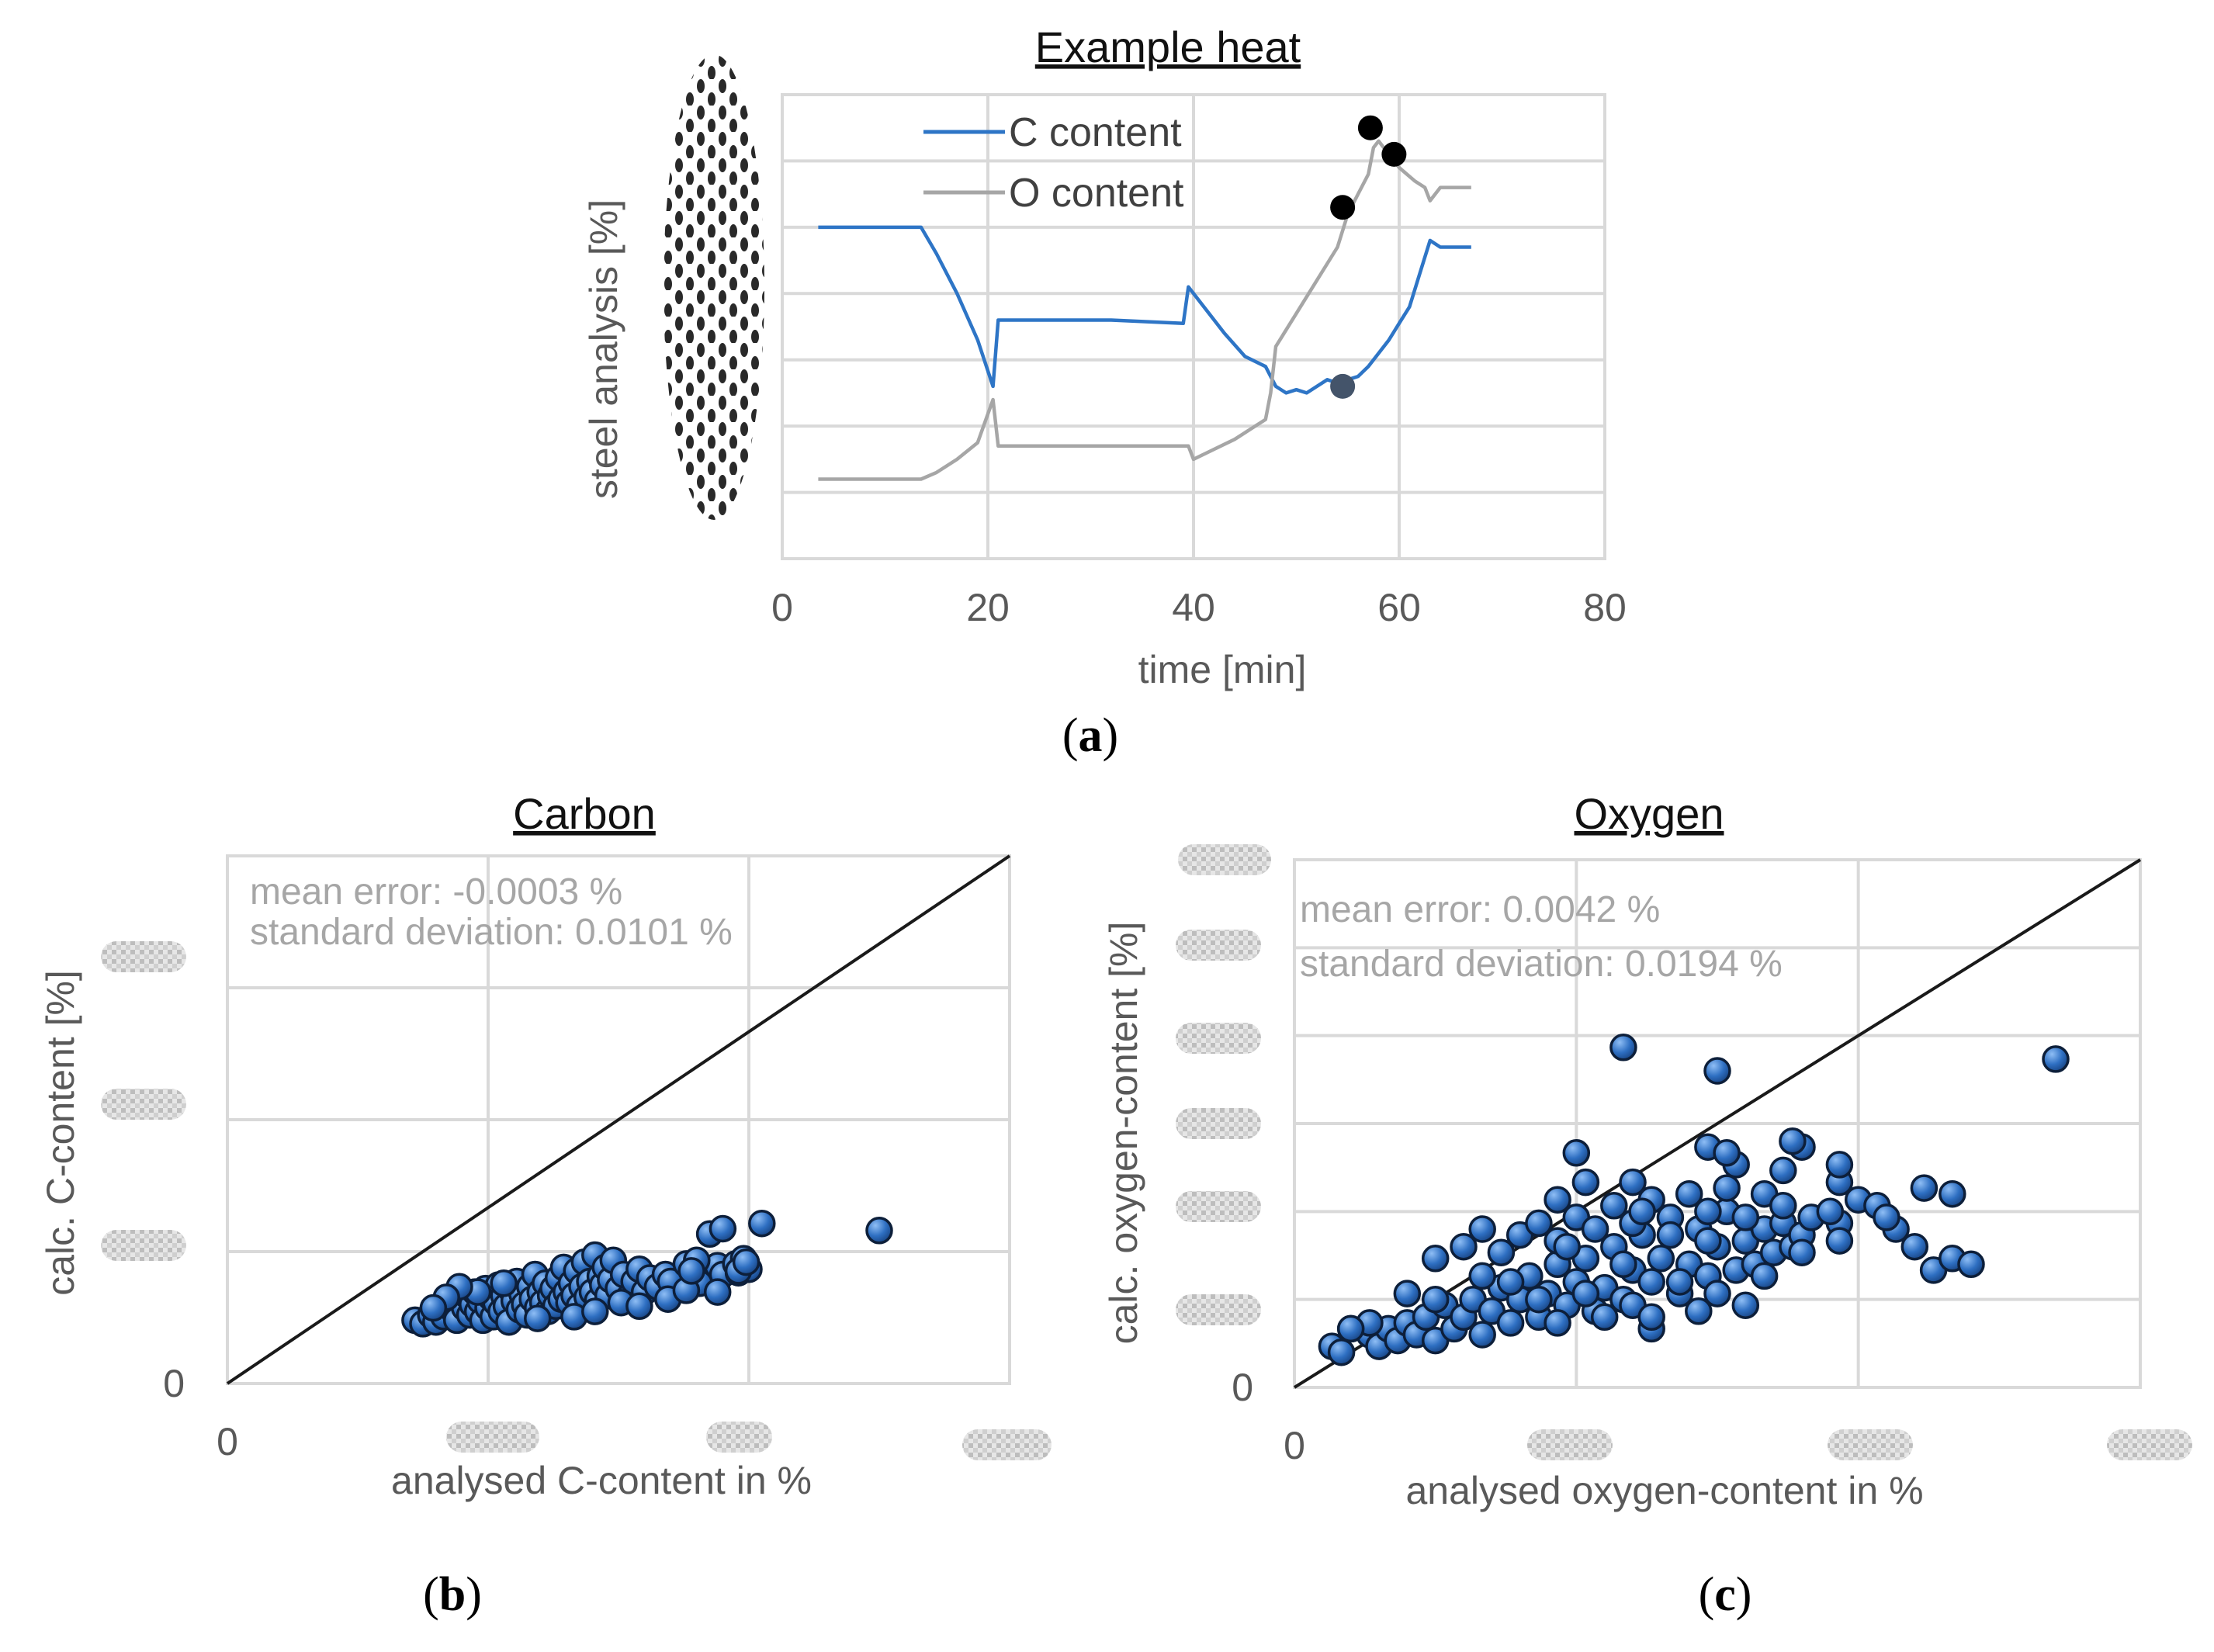 This screenshot has width=2214, height=1652. I want to click on x-tick-labels-a: 0 20 40 60 80, so click(1199, 607).